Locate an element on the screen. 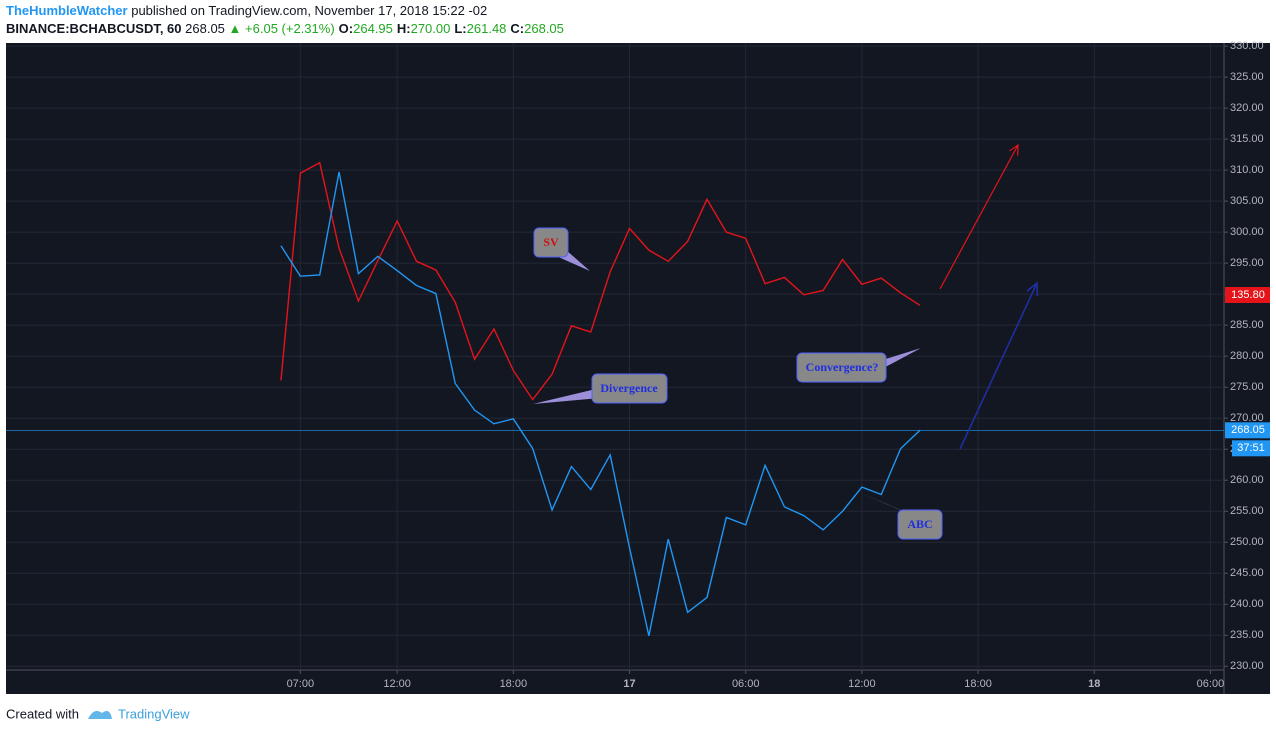  ohlc-key: L: is located at coordinates (460, 28).